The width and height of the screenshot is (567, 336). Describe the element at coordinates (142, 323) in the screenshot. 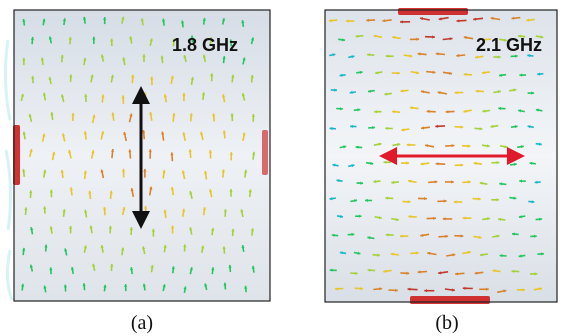

I see `panel-a-caption: (a)` at that location.